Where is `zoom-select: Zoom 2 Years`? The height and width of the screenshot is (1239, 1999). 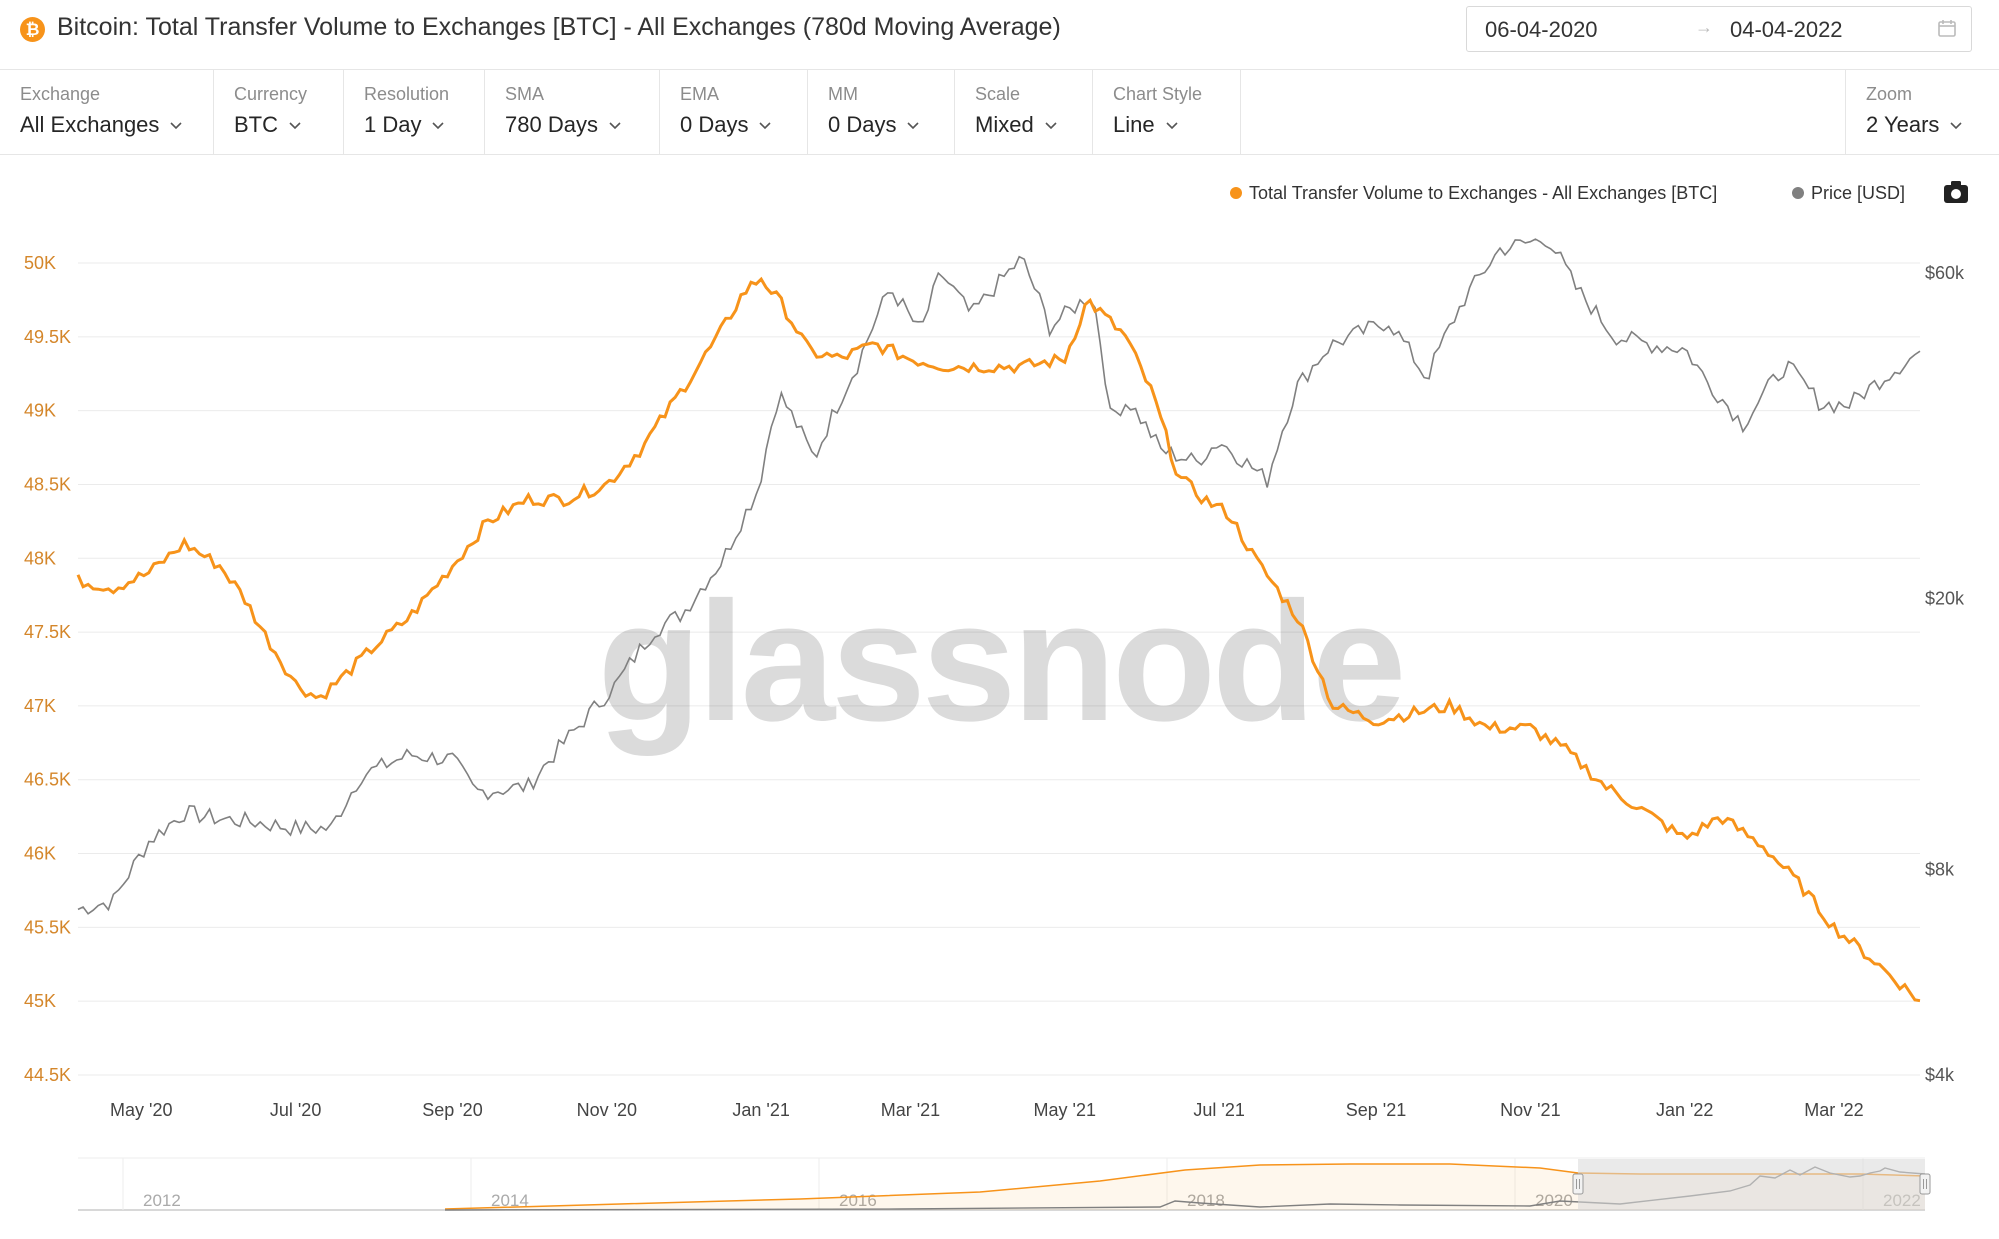 zoom-select: Zoom 2 Years is located at coordinates (1922, 112).